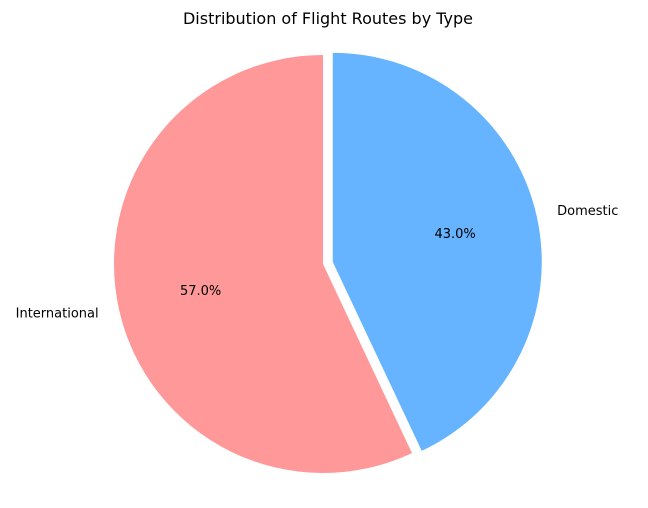  What do you see at coordinates (454, 234) in the screenshot?
I see `slice-percent-domestic: 43.0%` at bounding box center [454, 234].